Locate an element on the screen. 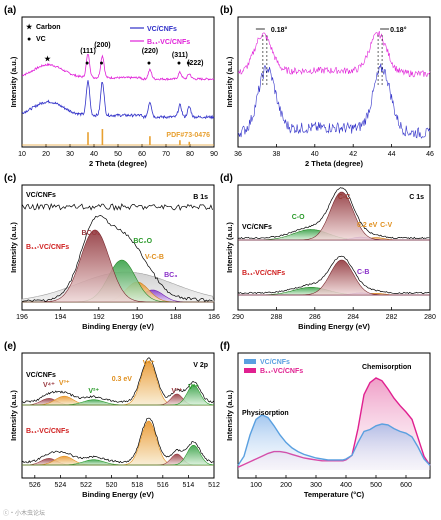 The image size is (441, 520). x-tick-label: 518 is located at coordinates (137, 485).